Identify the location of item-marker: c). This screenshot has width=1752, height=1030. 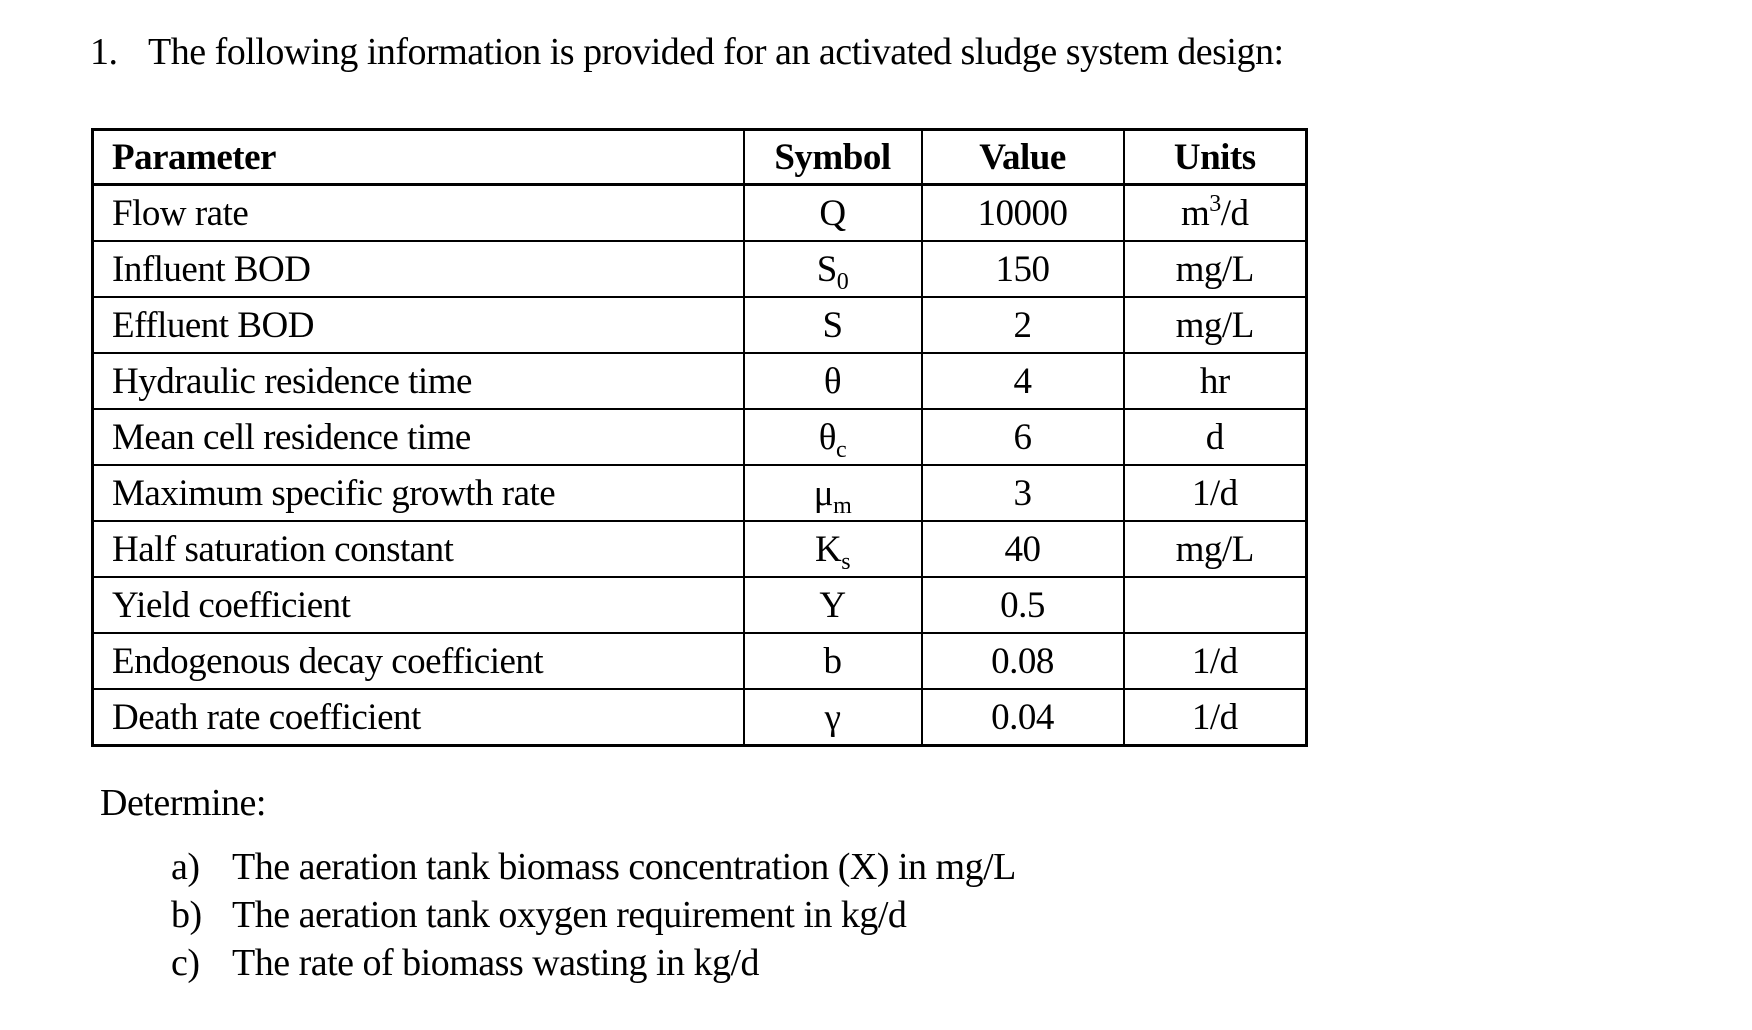
(185, 963).